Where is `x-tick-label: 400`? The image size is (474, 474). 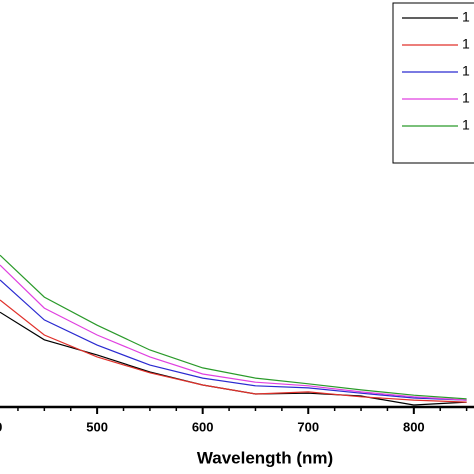 x-tick-label: 400 is located at coordinates (1, 426).